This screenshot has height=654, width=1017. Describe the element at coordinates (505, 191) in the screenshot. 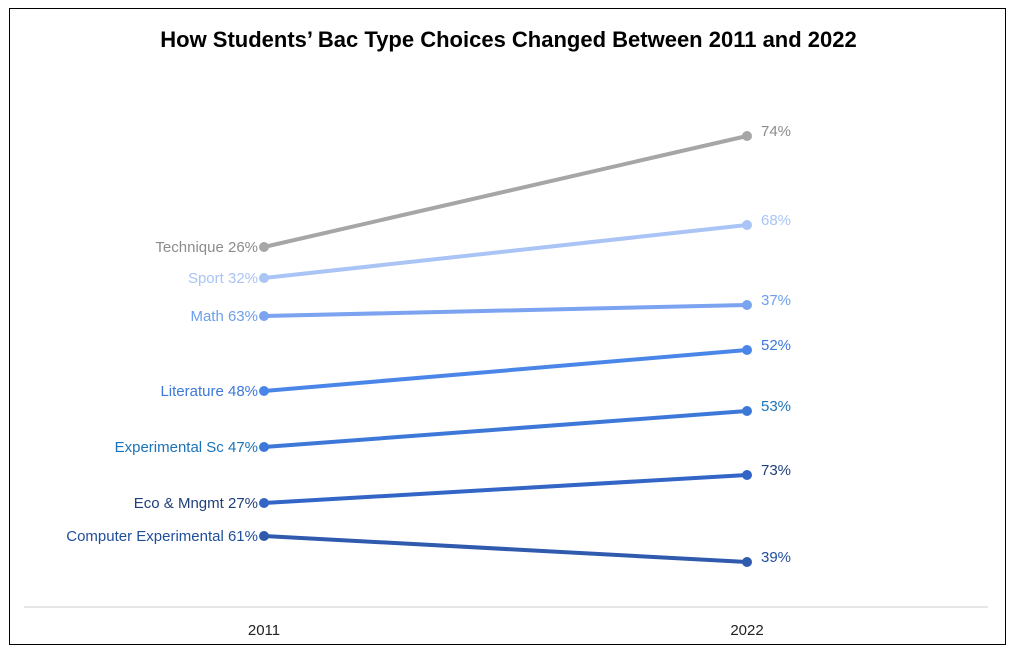

I see `series-line-technique` at that location.